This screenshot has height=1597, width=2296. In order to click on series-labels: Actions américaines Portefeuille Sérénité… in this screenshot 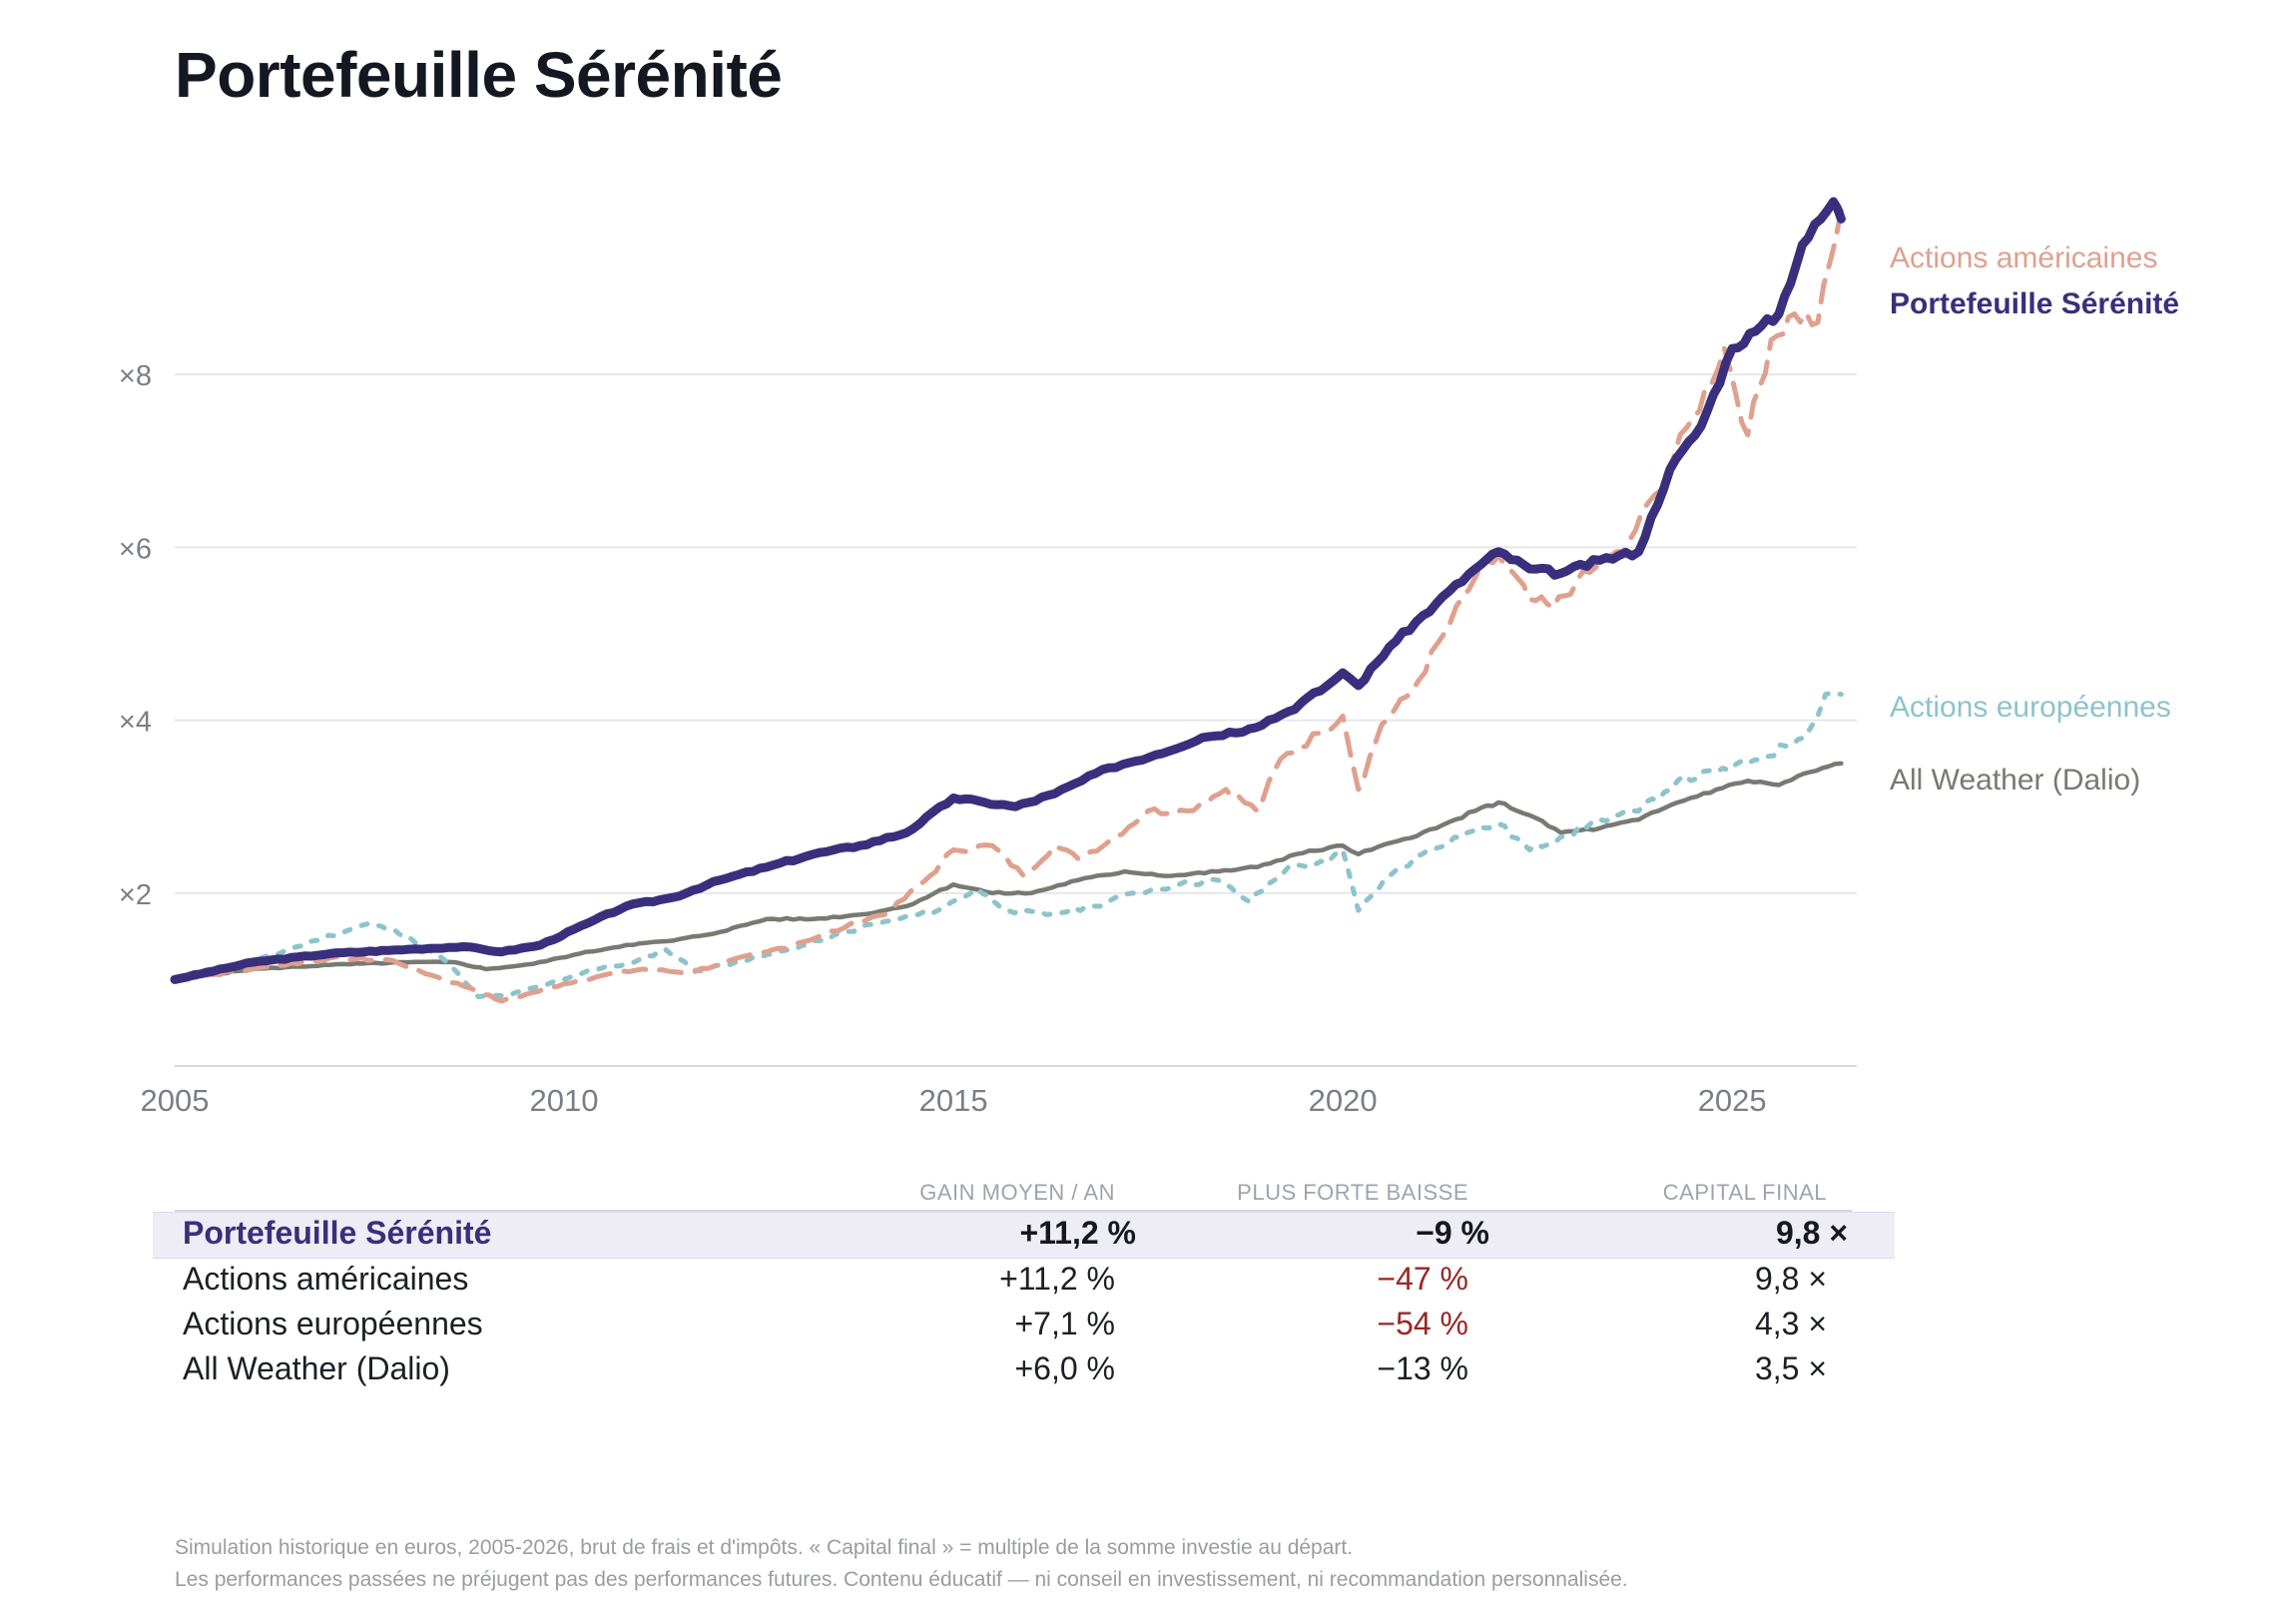, I will do `click(2035, 519)`.